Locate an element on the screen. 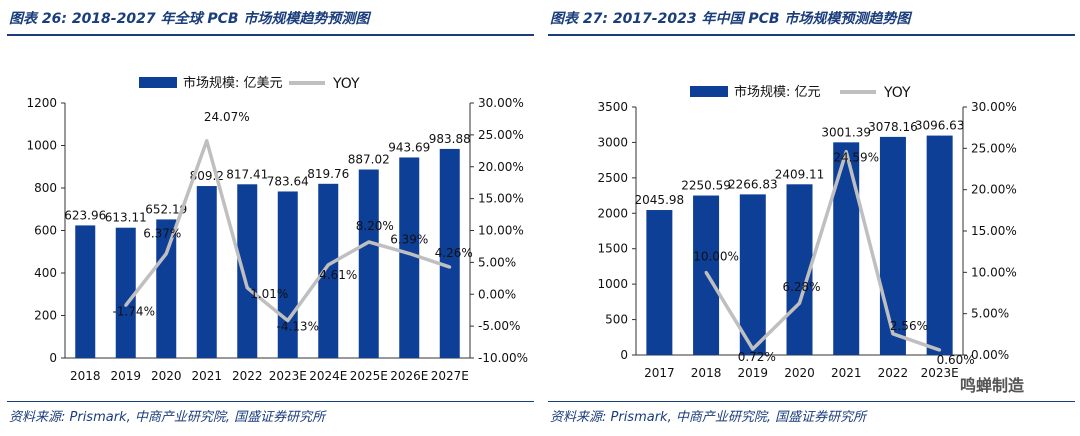 The height and width of the screenshot is (436, 1080). y-right-tick-label: -5.00% is located at coordinates (499, 326).